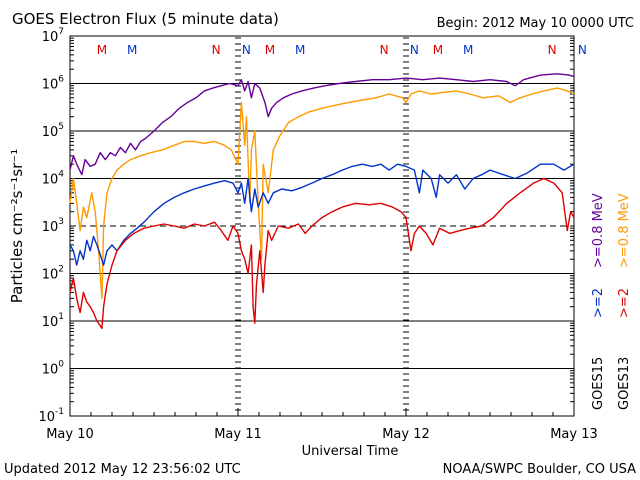 The image size is (640, 480). Describe the element at coordinates (53, 84) in the screenshot. I see `y-tick-label: 10⁶` at that location.